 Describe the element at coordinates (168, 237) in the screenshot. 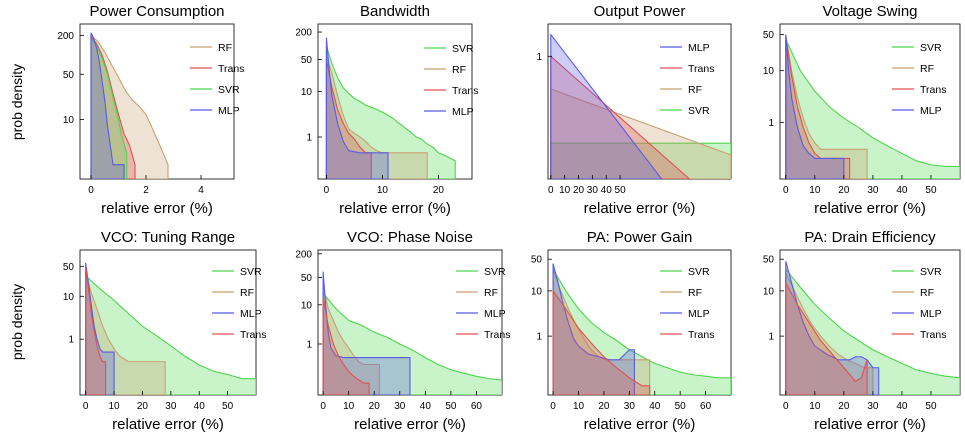

I see `chart-title: VCO: Tuning Range` at that location.